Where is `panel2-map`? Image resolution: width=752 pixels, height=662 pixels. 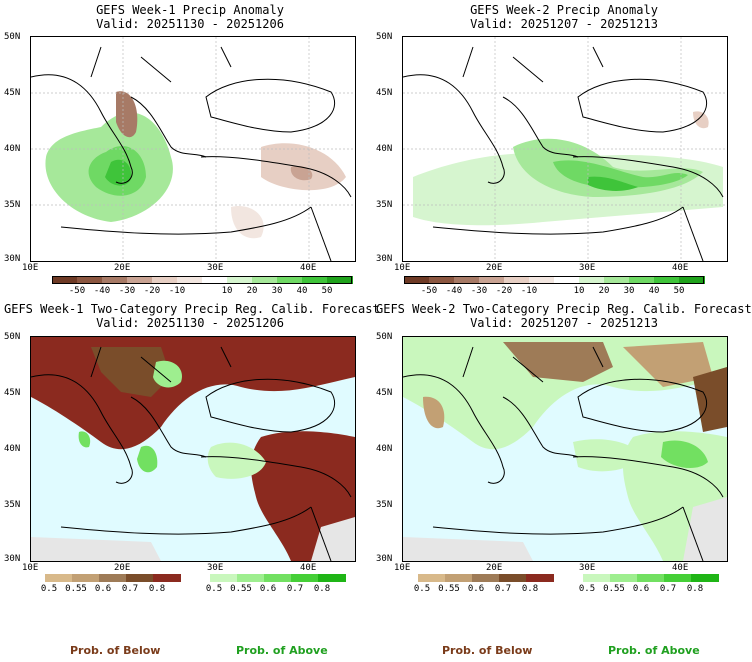
panel2-map is located at coordinates (565, 149).